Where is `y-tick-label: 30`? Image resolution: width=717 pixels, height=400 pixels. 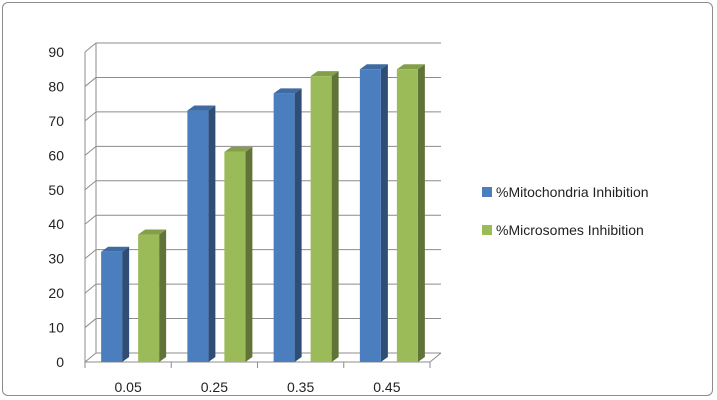 y-tick-label: 30 is located at coordinates (56, 259).